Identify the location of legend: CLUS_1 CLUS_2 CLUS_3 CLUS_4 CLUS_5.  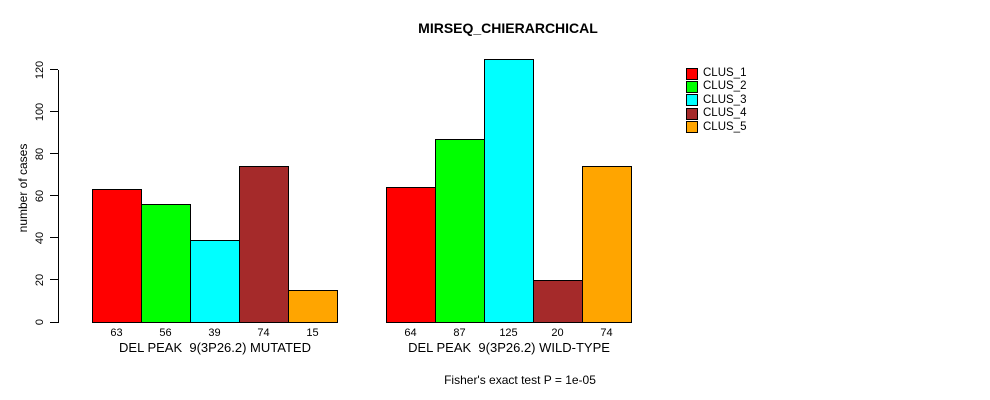
(716, 100).